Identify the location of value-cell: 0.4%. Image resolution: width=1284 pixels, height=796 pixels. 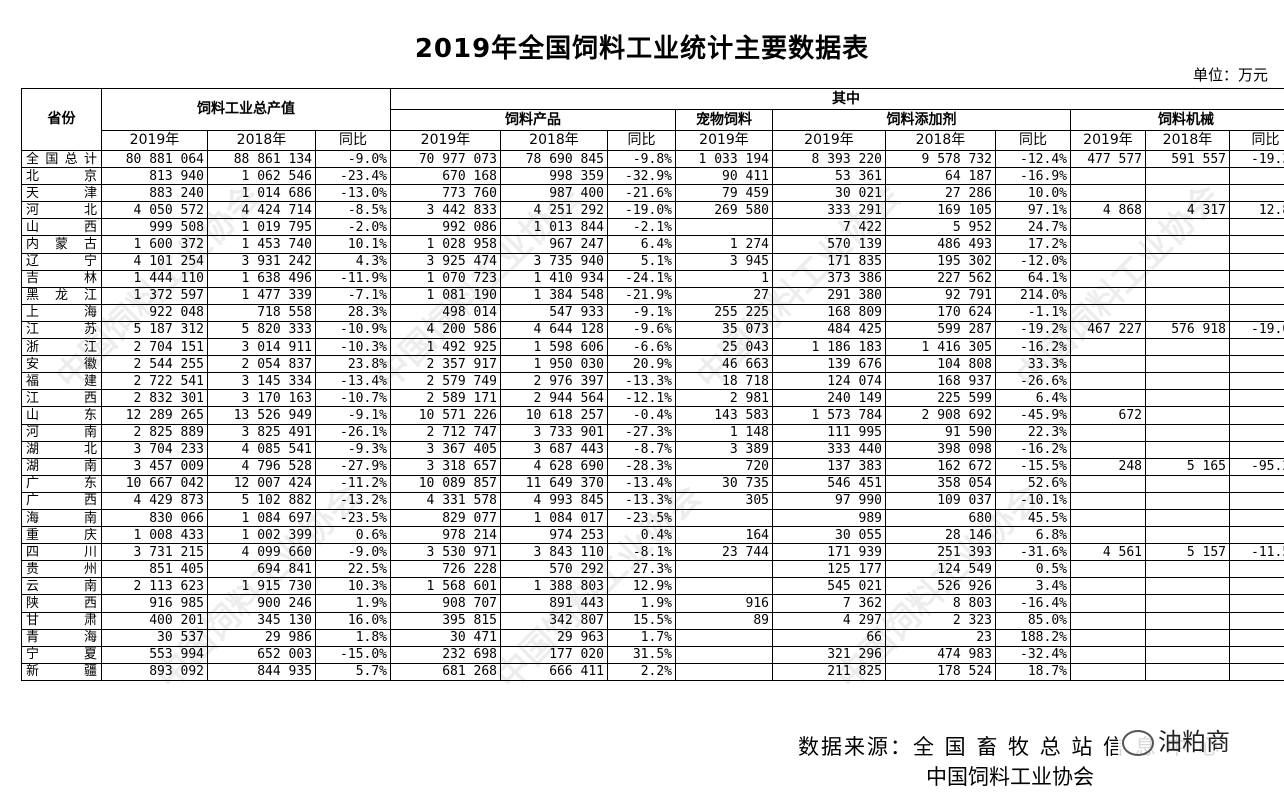
(641, 535).